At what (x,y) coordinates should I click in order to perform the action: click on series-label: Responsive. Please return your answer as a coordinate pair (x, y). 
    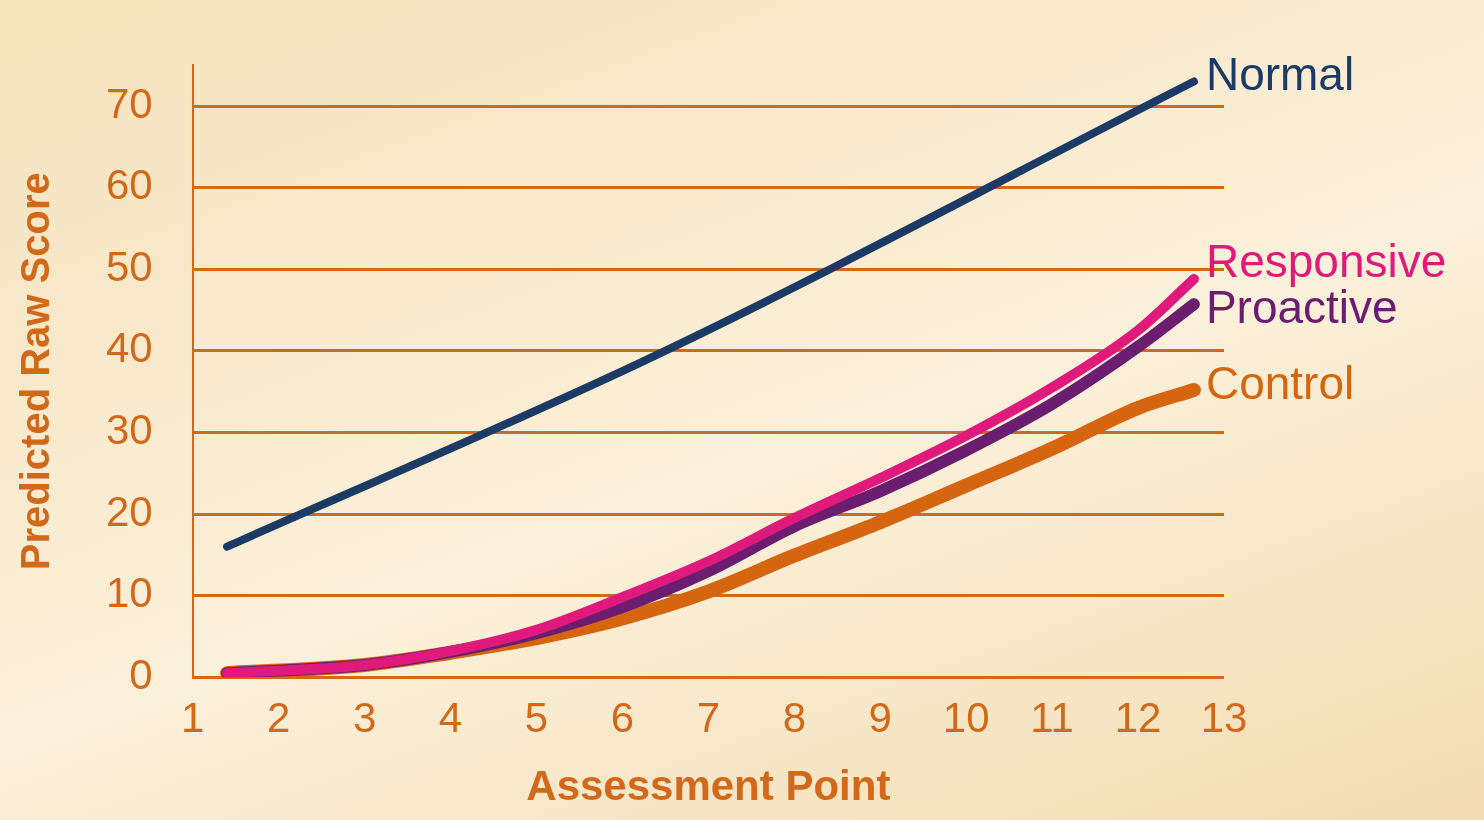
    Looking at the image, I should click on (1326, 261).